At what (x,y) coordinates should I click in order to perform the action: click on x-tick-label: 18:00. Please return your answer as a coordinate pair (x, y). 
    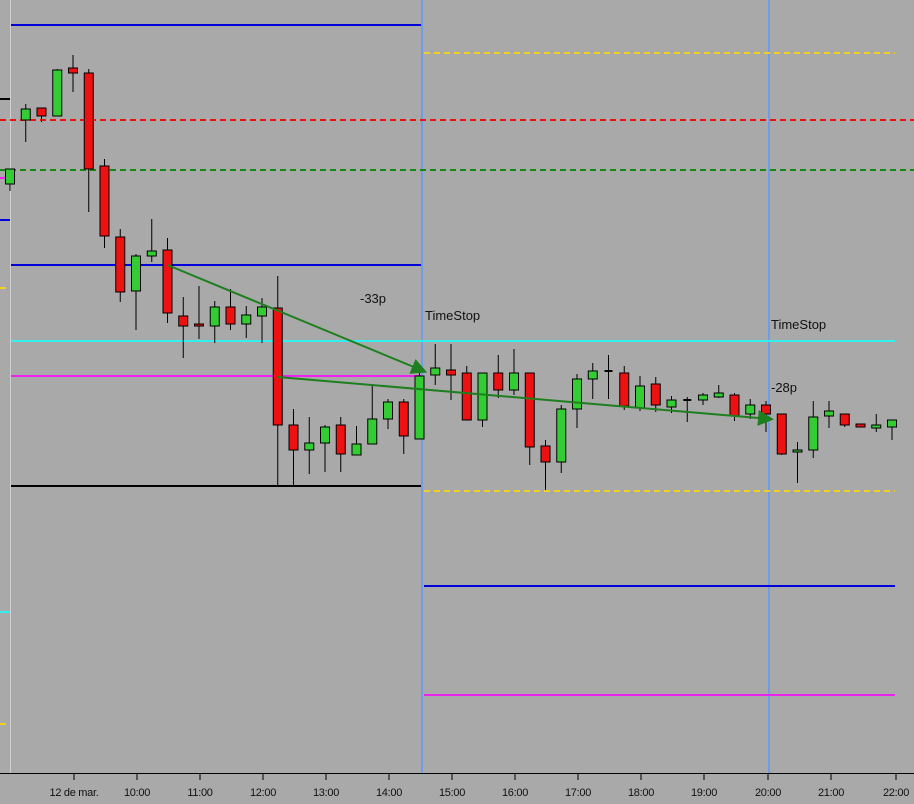
    Looking at the image, I should click on (641, 793).